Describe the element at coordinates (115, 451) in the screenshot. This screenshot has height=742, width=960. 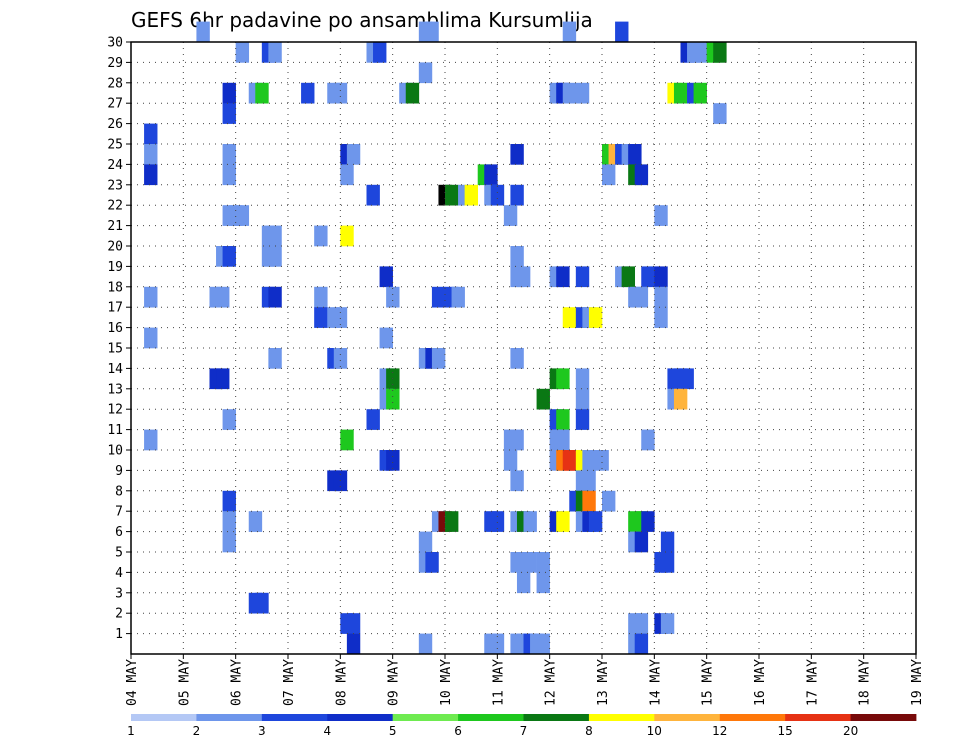
I see `y-tick-label: 10` at that location.